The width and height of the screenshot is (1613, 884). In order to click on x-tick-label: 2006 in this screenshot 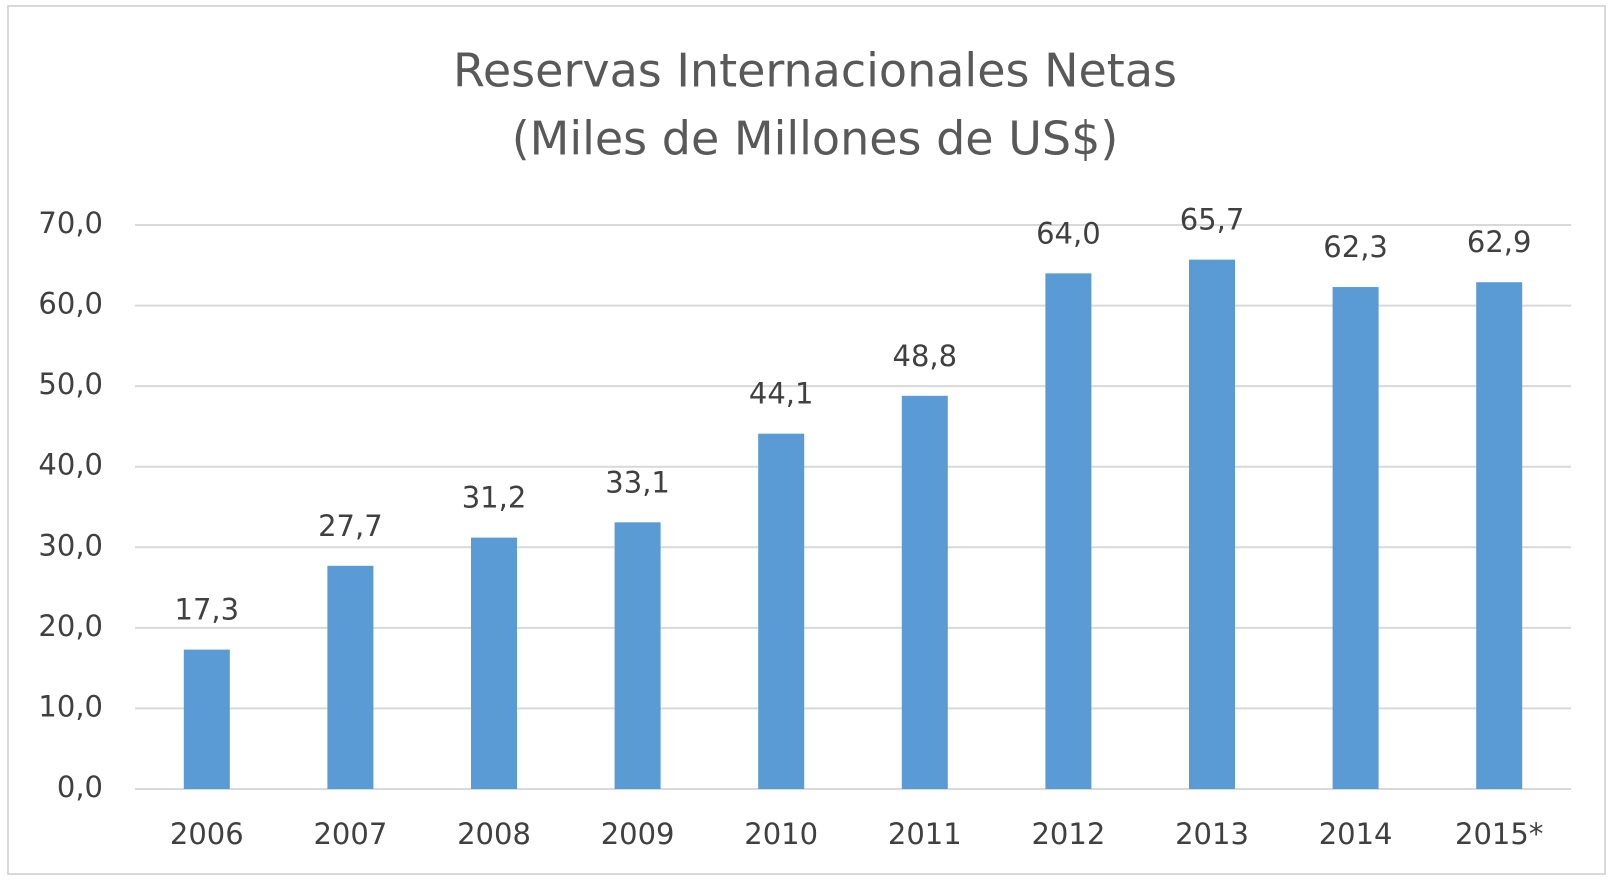, I will do `click(207, 834)`.